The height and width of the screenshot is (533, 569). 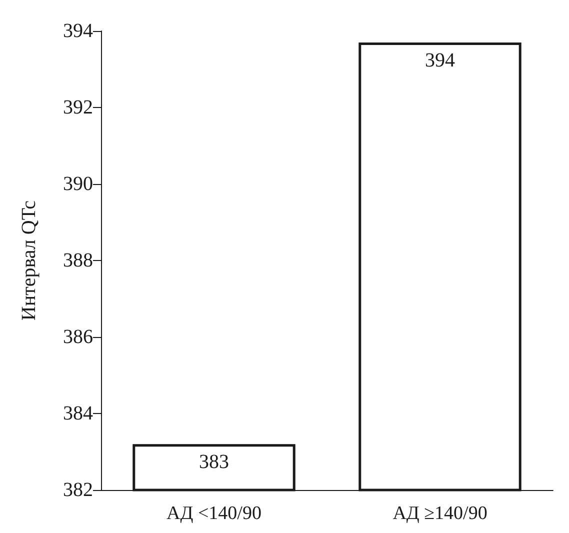 What do you see at coordinates (214, 513) in the screenshot?
I see `x-tick-label: АД <140/90` at bounding box center [214, 513].